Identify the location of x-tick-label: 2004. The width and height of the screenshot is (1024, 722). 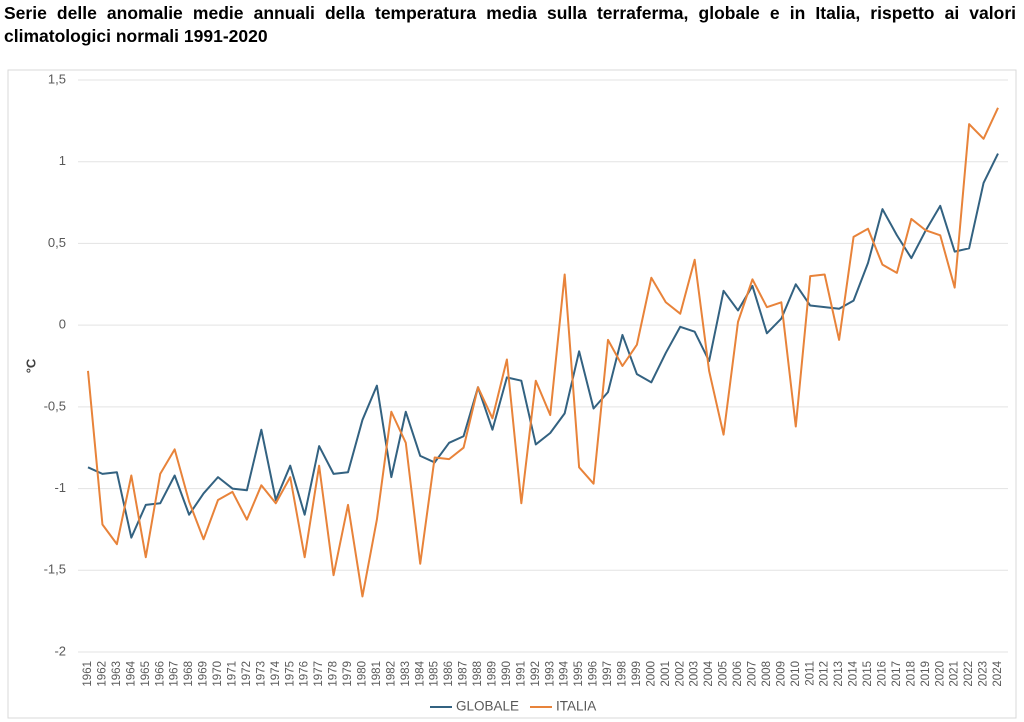
(709, 673).